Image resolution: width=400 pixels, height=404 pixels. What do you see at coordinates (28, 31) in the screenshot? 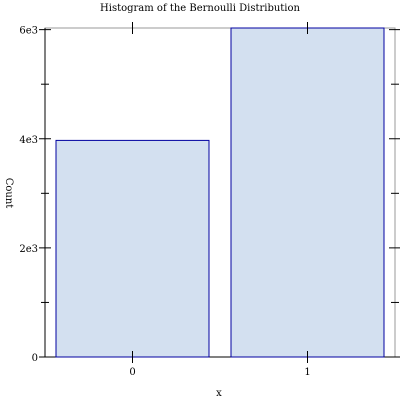
I see `y-tick-label-6e3: 6e3` at bounding box center [28, 31].